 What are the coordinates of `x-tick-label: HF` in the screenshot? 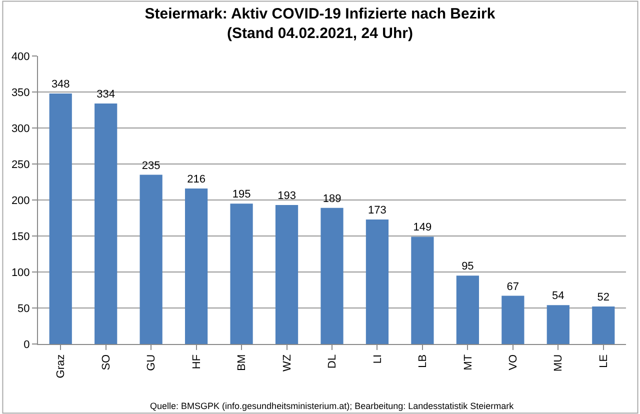 It's located at (196, 362).